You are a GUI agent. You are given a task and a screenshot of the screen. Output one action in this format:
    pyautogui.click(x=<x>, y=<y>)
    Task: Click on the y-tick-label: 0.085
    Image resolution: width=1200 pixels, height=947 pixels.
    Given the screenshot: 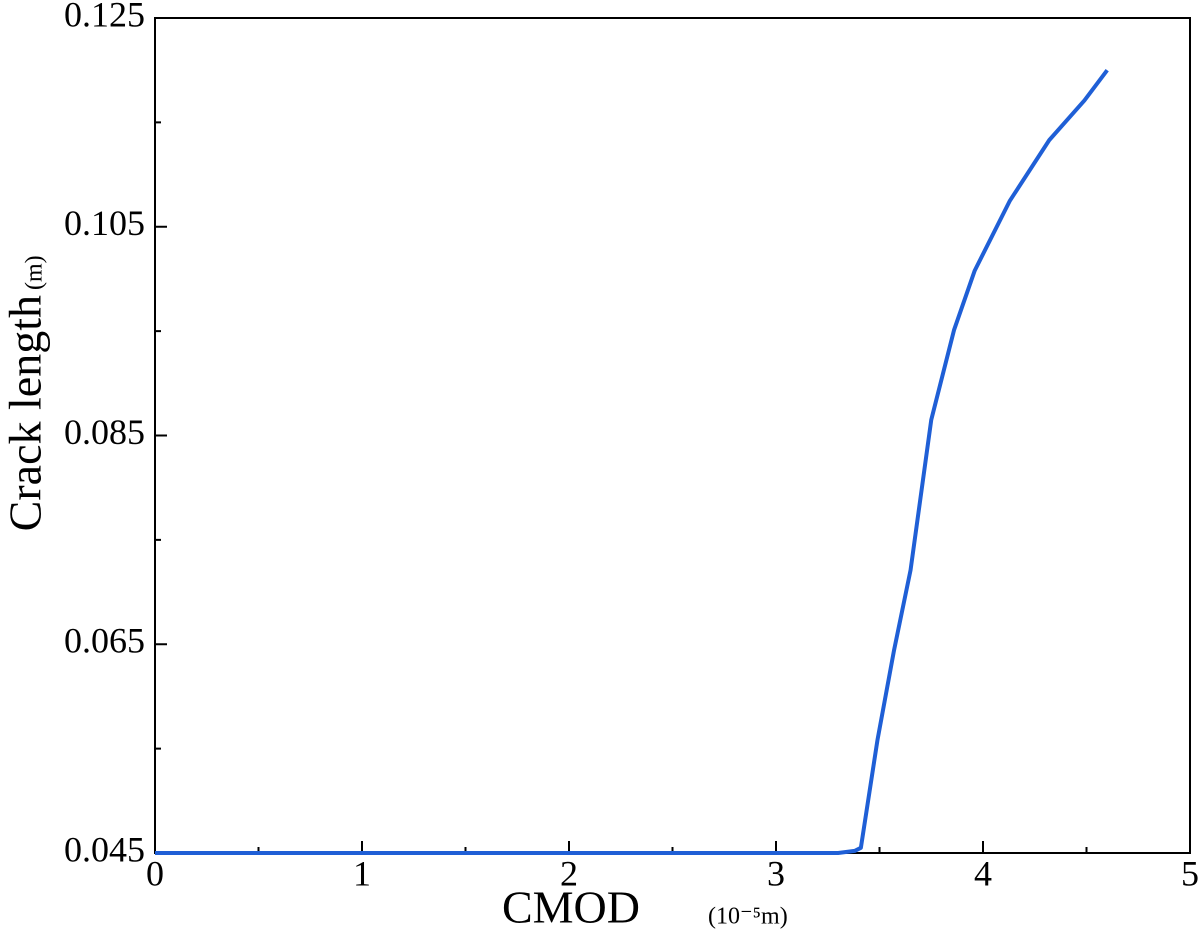 What is the action you would take?
    pyautogui.click(x=104, y=432)
    